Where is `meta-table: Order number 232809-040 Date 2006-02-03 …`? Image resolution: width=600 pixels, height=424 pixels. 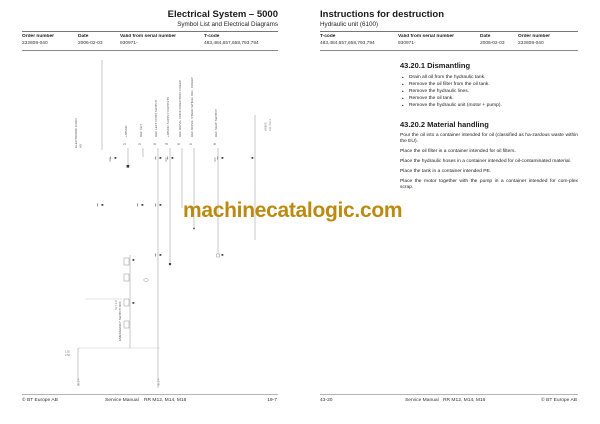 meta-table: Order number 232809-040 Date 2006-02-03 … is located at coordinates (150, 41).